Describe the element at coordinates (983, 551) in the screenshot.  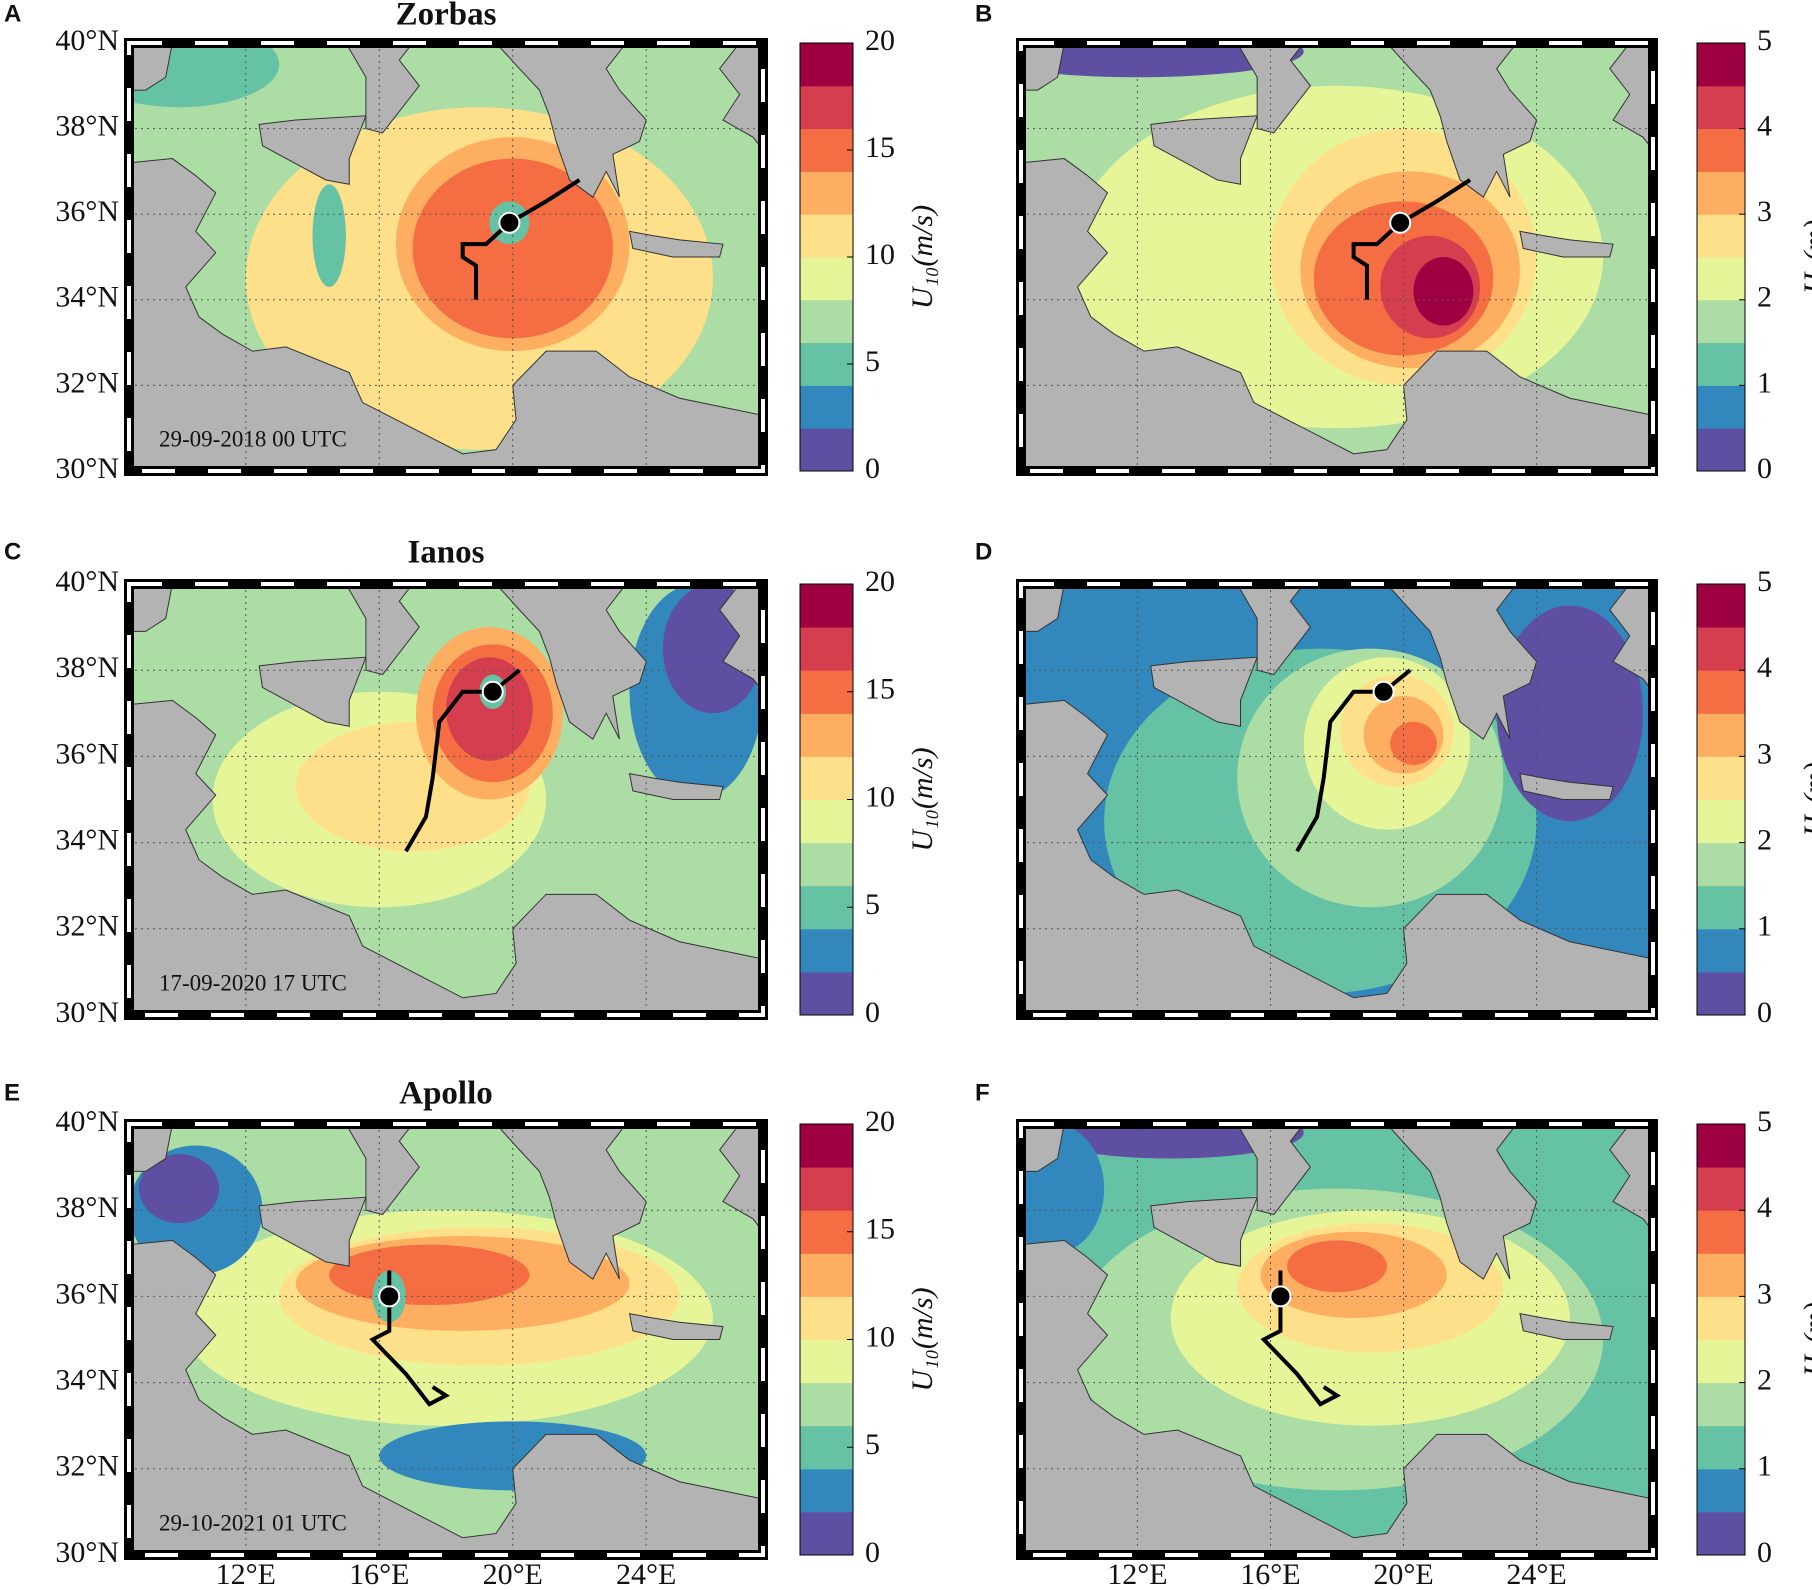
I see `panel-label: D` at that location.